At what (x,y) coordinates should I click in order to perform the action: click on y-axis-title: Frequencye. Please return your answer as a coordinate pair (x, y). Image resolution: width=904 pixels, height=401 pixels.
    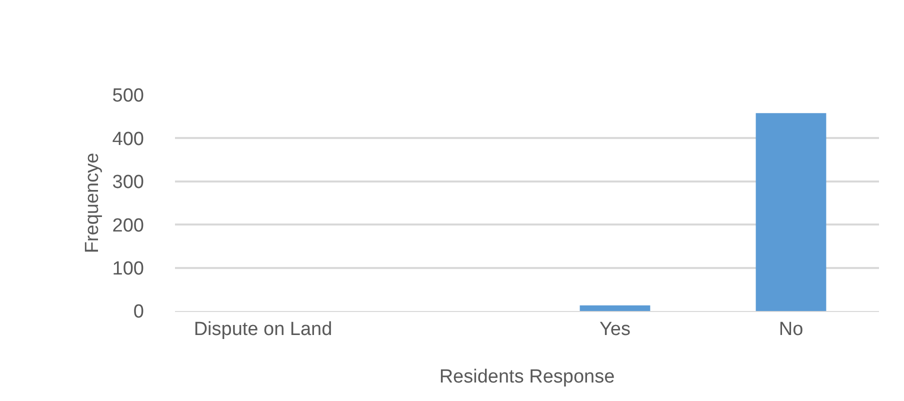
    Looking at the image, I should click on (93, 203).